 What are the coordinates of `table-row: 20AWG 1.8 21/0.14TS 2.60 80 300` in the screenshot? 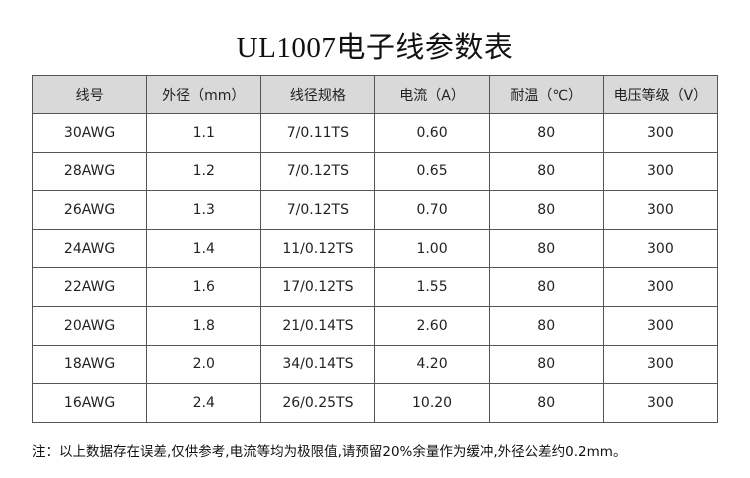 It's located at (375, 325).